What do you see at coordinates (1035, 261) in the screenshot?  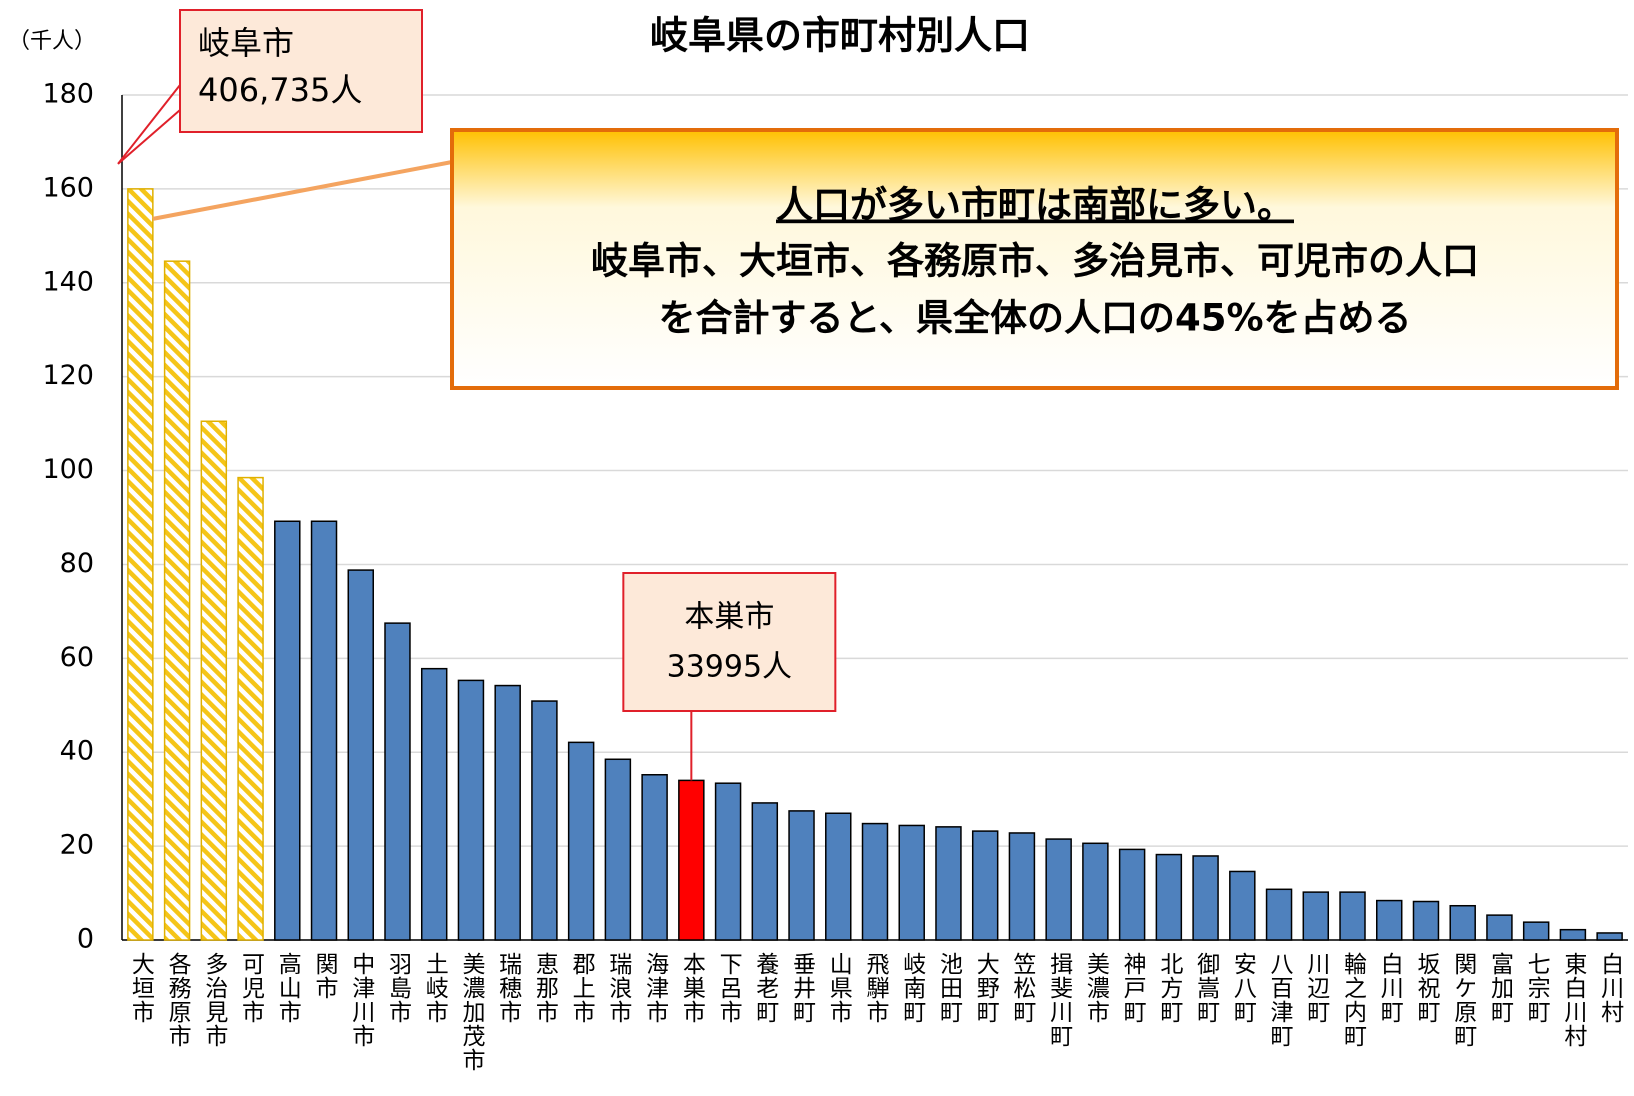 I see `annotation-text: 岐阜市、大垣市、各務原市、多治見市、可児市の人口` at bounding box center [1035, 261].